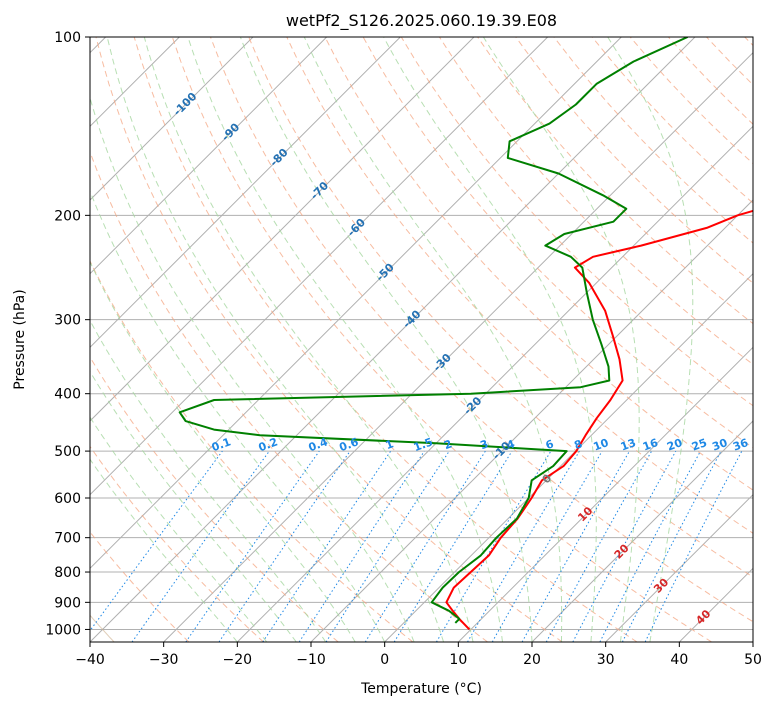 Image resolution: width=775 pixels, height=708 pixels. What do you see at coordinates (601, 445) in the screenshot?
I see `mixing-ratio-label: 10` at bounding box center [601, 445].